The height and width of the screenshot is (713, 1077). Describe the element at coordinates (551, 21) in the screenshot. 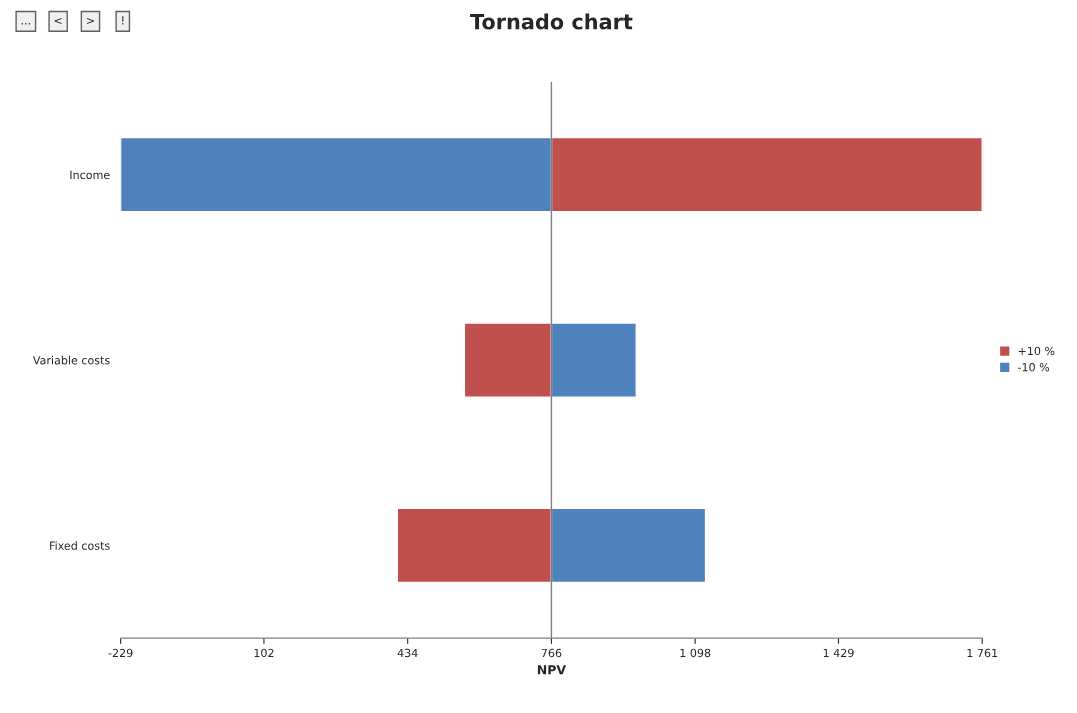

I see `chart-title: Tornado chart` at that location.